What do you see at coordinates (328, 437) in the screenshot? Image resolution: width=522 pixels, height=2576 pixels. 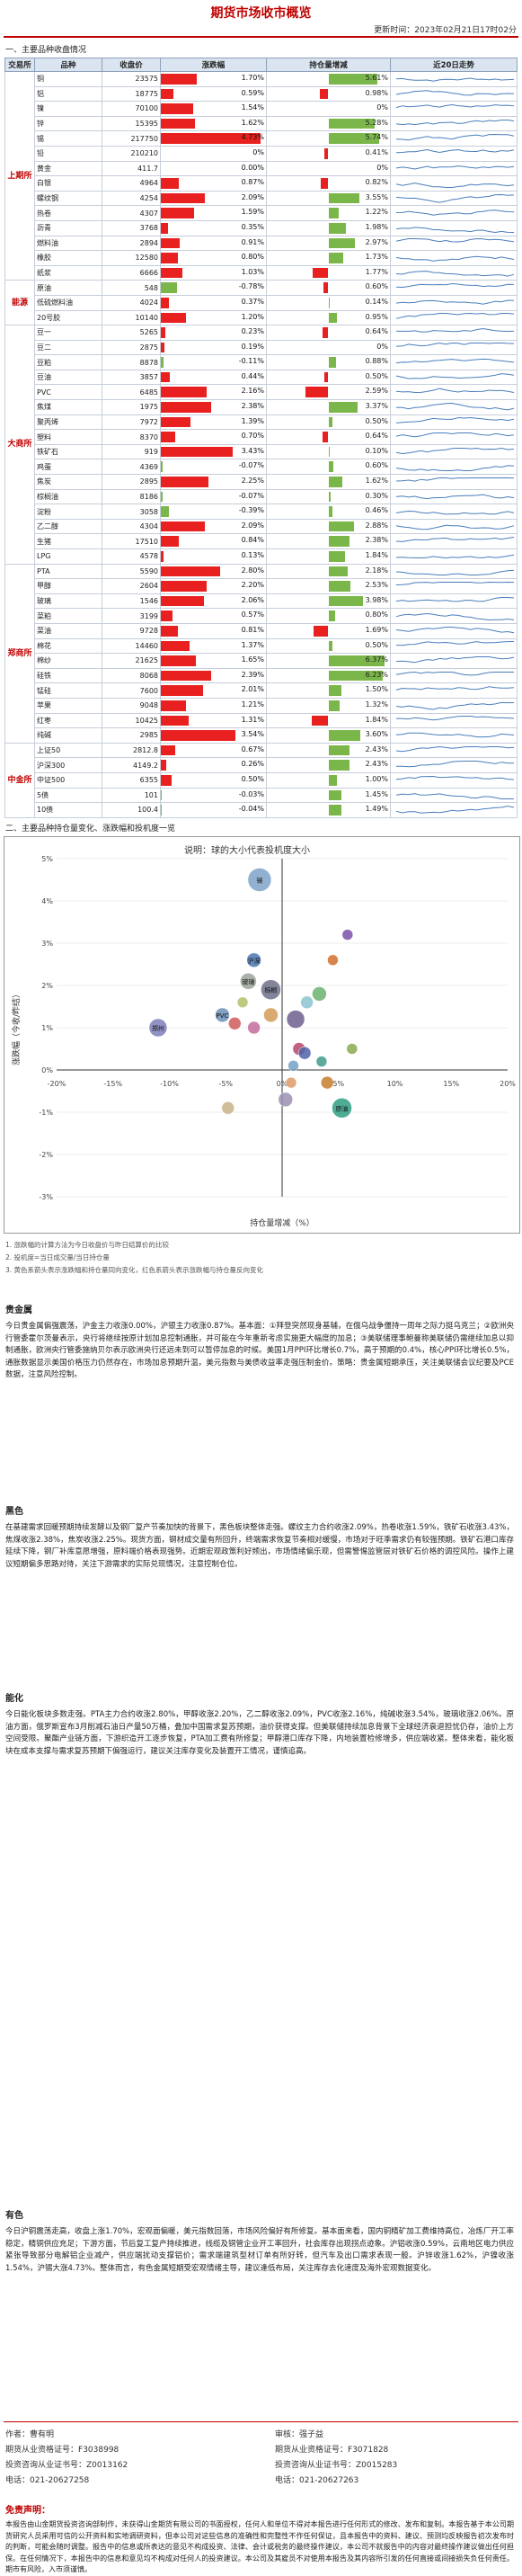 I see `position-cell: 0.64%` at bounding box center [328, 437].